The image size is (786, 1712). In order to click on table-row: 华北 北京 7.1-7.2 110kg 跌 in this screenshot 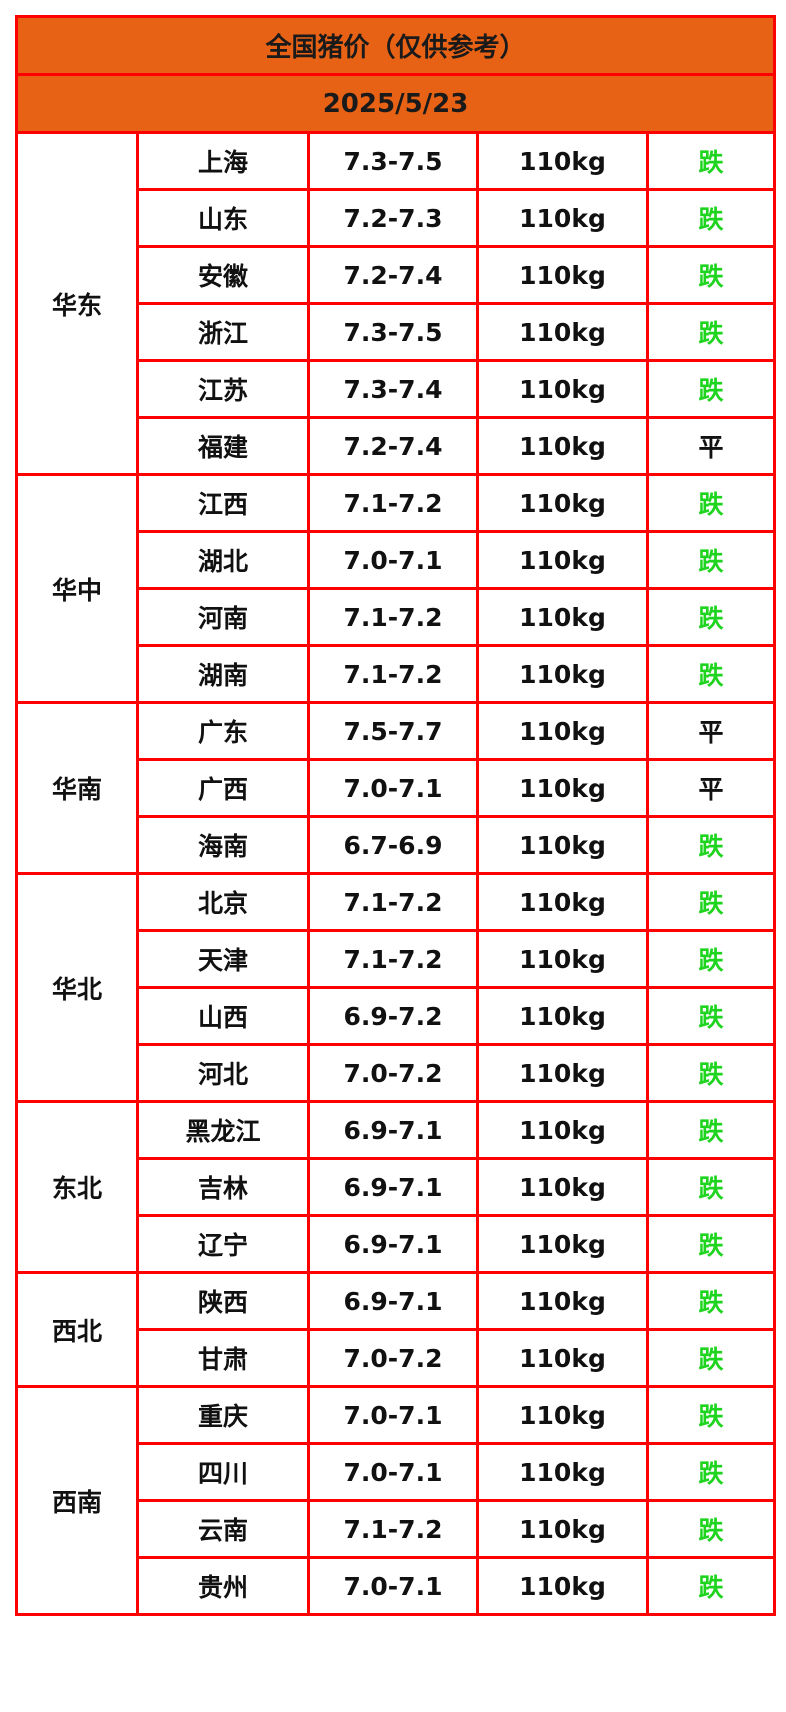, I will do `click(396, 987)`.